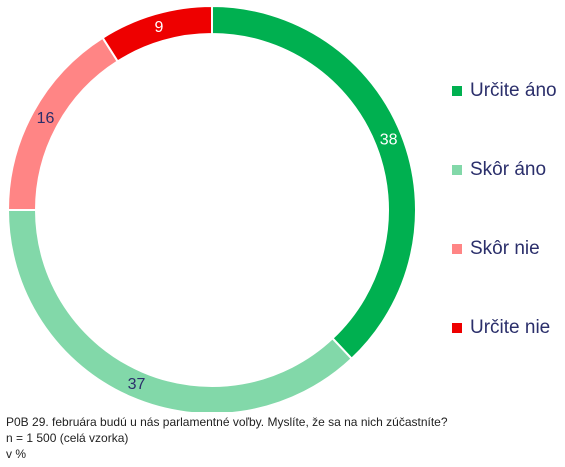 This screenshot has height=467, width=565. What do you see at coordinates (389, 140) in the screenshot?
I see `data-label-0: 38` at bounding box center [389, 140].